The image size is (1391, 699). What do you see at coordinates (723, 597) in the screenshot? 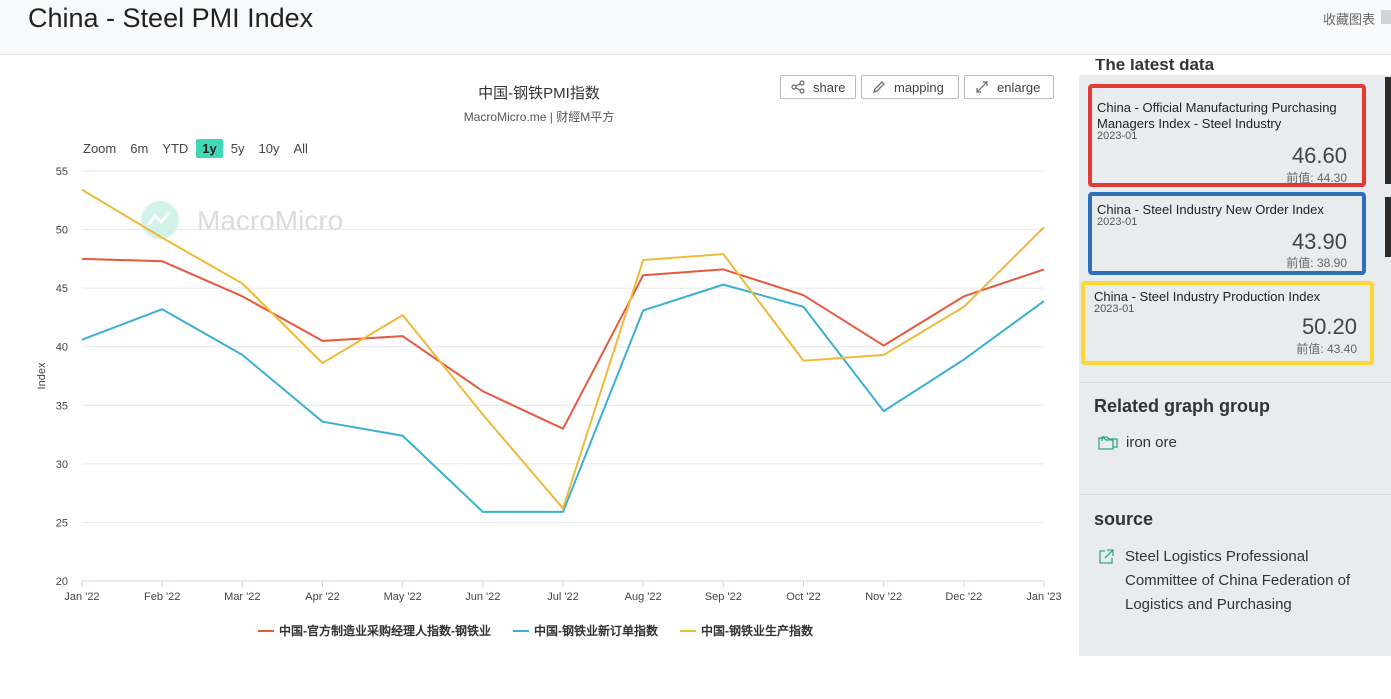
I see `x-tick-label: Sep '22` at bounding box center [723, 597].